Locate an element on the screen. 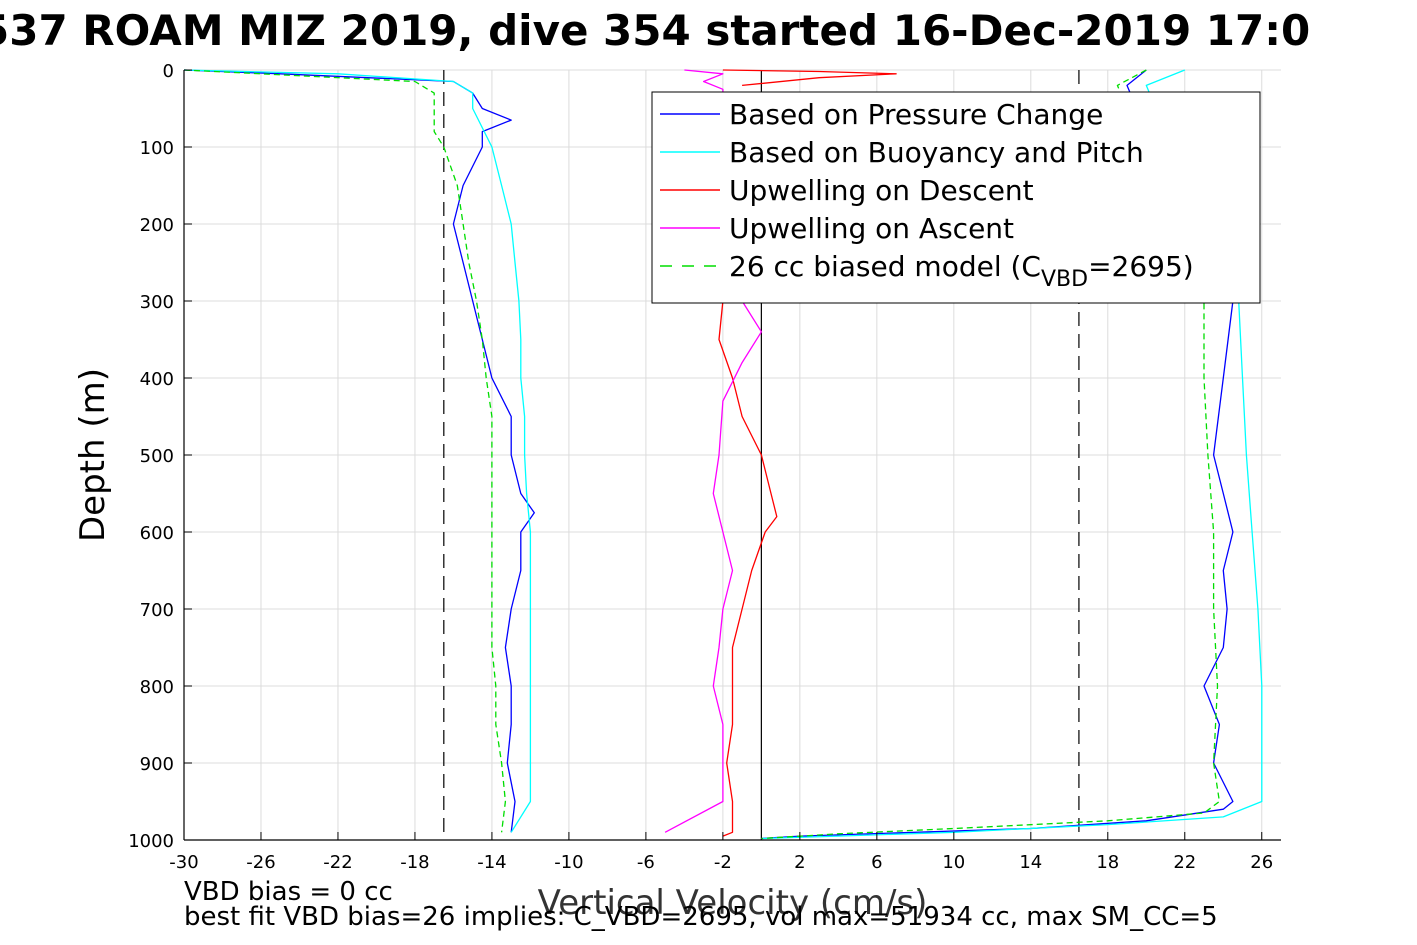 Image resolution: width=1417 pixels, height=945 pixels. x-tick-label: -26 is located at coordinates (260, 862).